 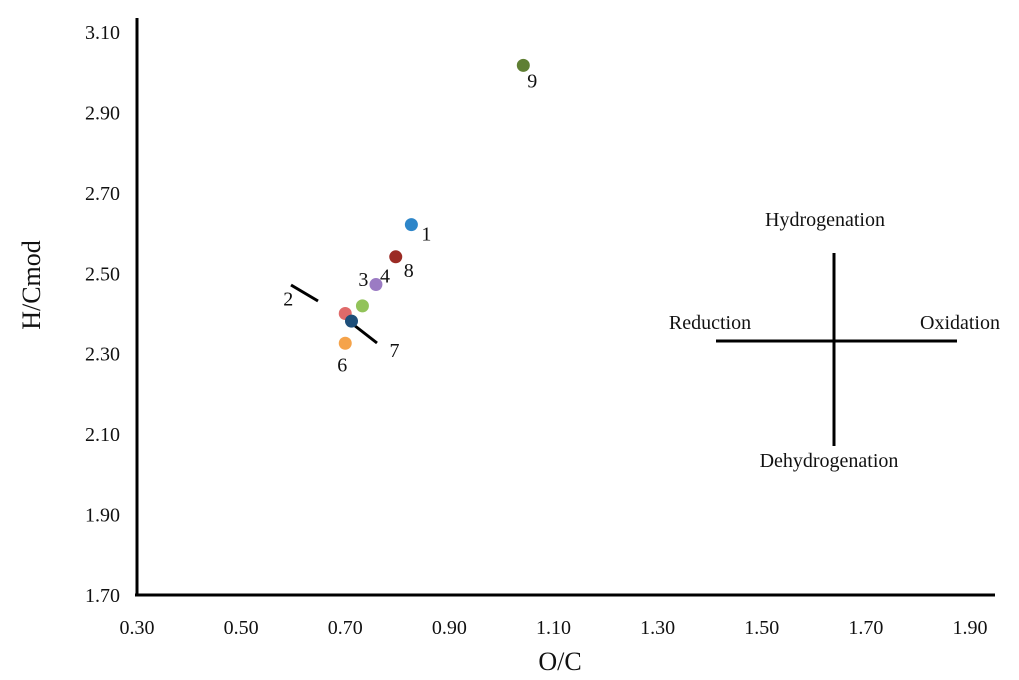 I want to click on y-tick-label: 2.90, so click(x=102, y=113).